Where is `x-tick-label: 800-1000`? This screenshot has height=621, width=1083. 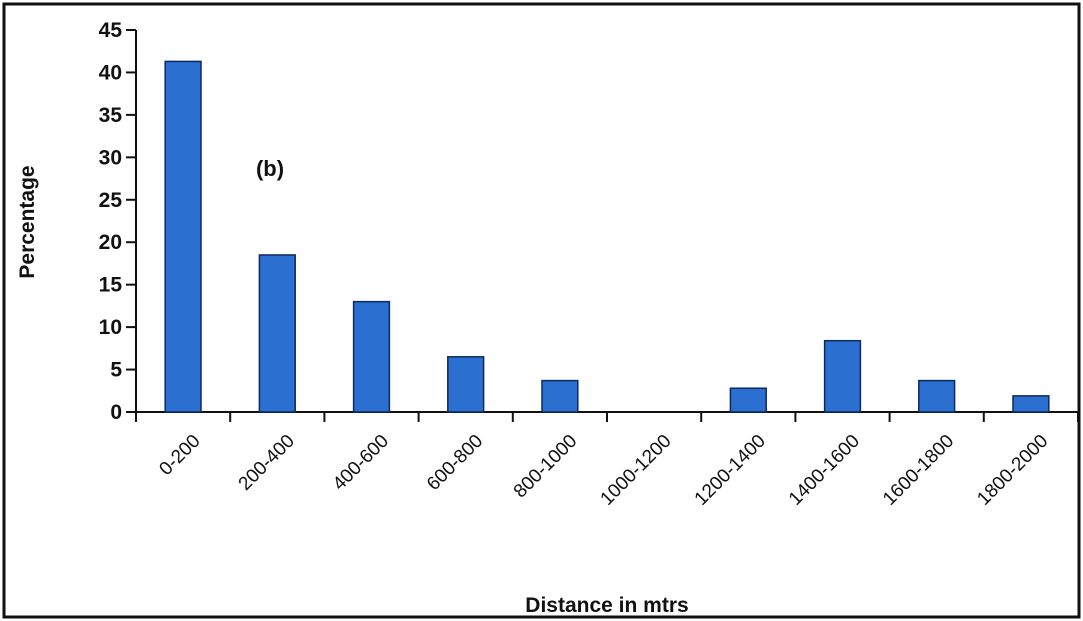
x-tick-label: 800-1000 is located at coordinates (546, 467).